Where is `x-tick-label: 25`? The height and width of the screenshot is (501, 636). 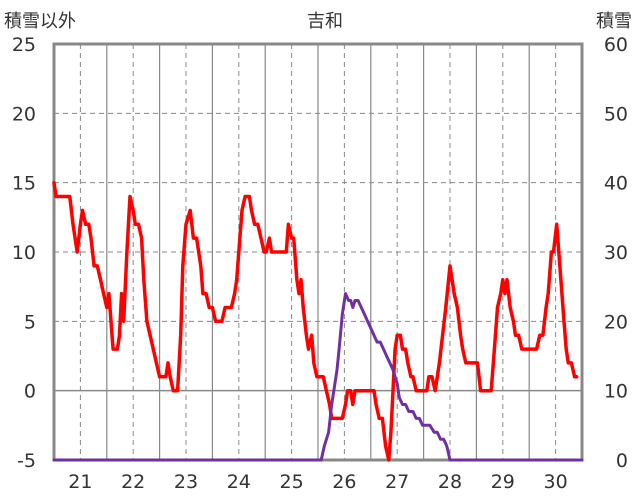 x-tick-label: 25 is located at coordinates (292, 482).